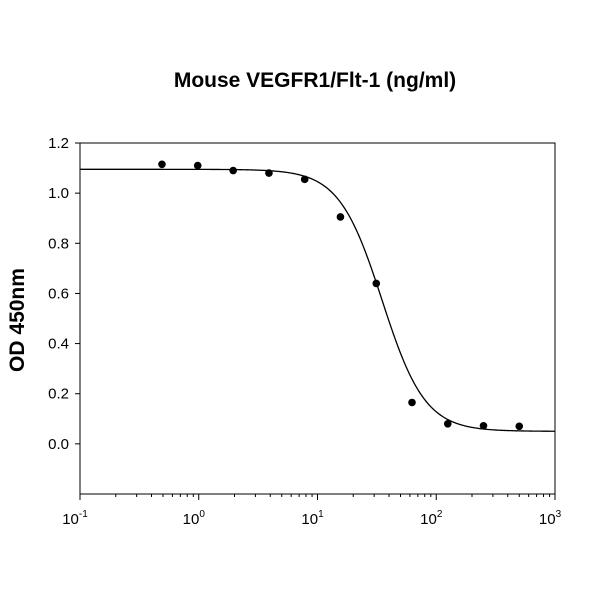  I want to click on x-tick-label: 10³, so click(550, 518).